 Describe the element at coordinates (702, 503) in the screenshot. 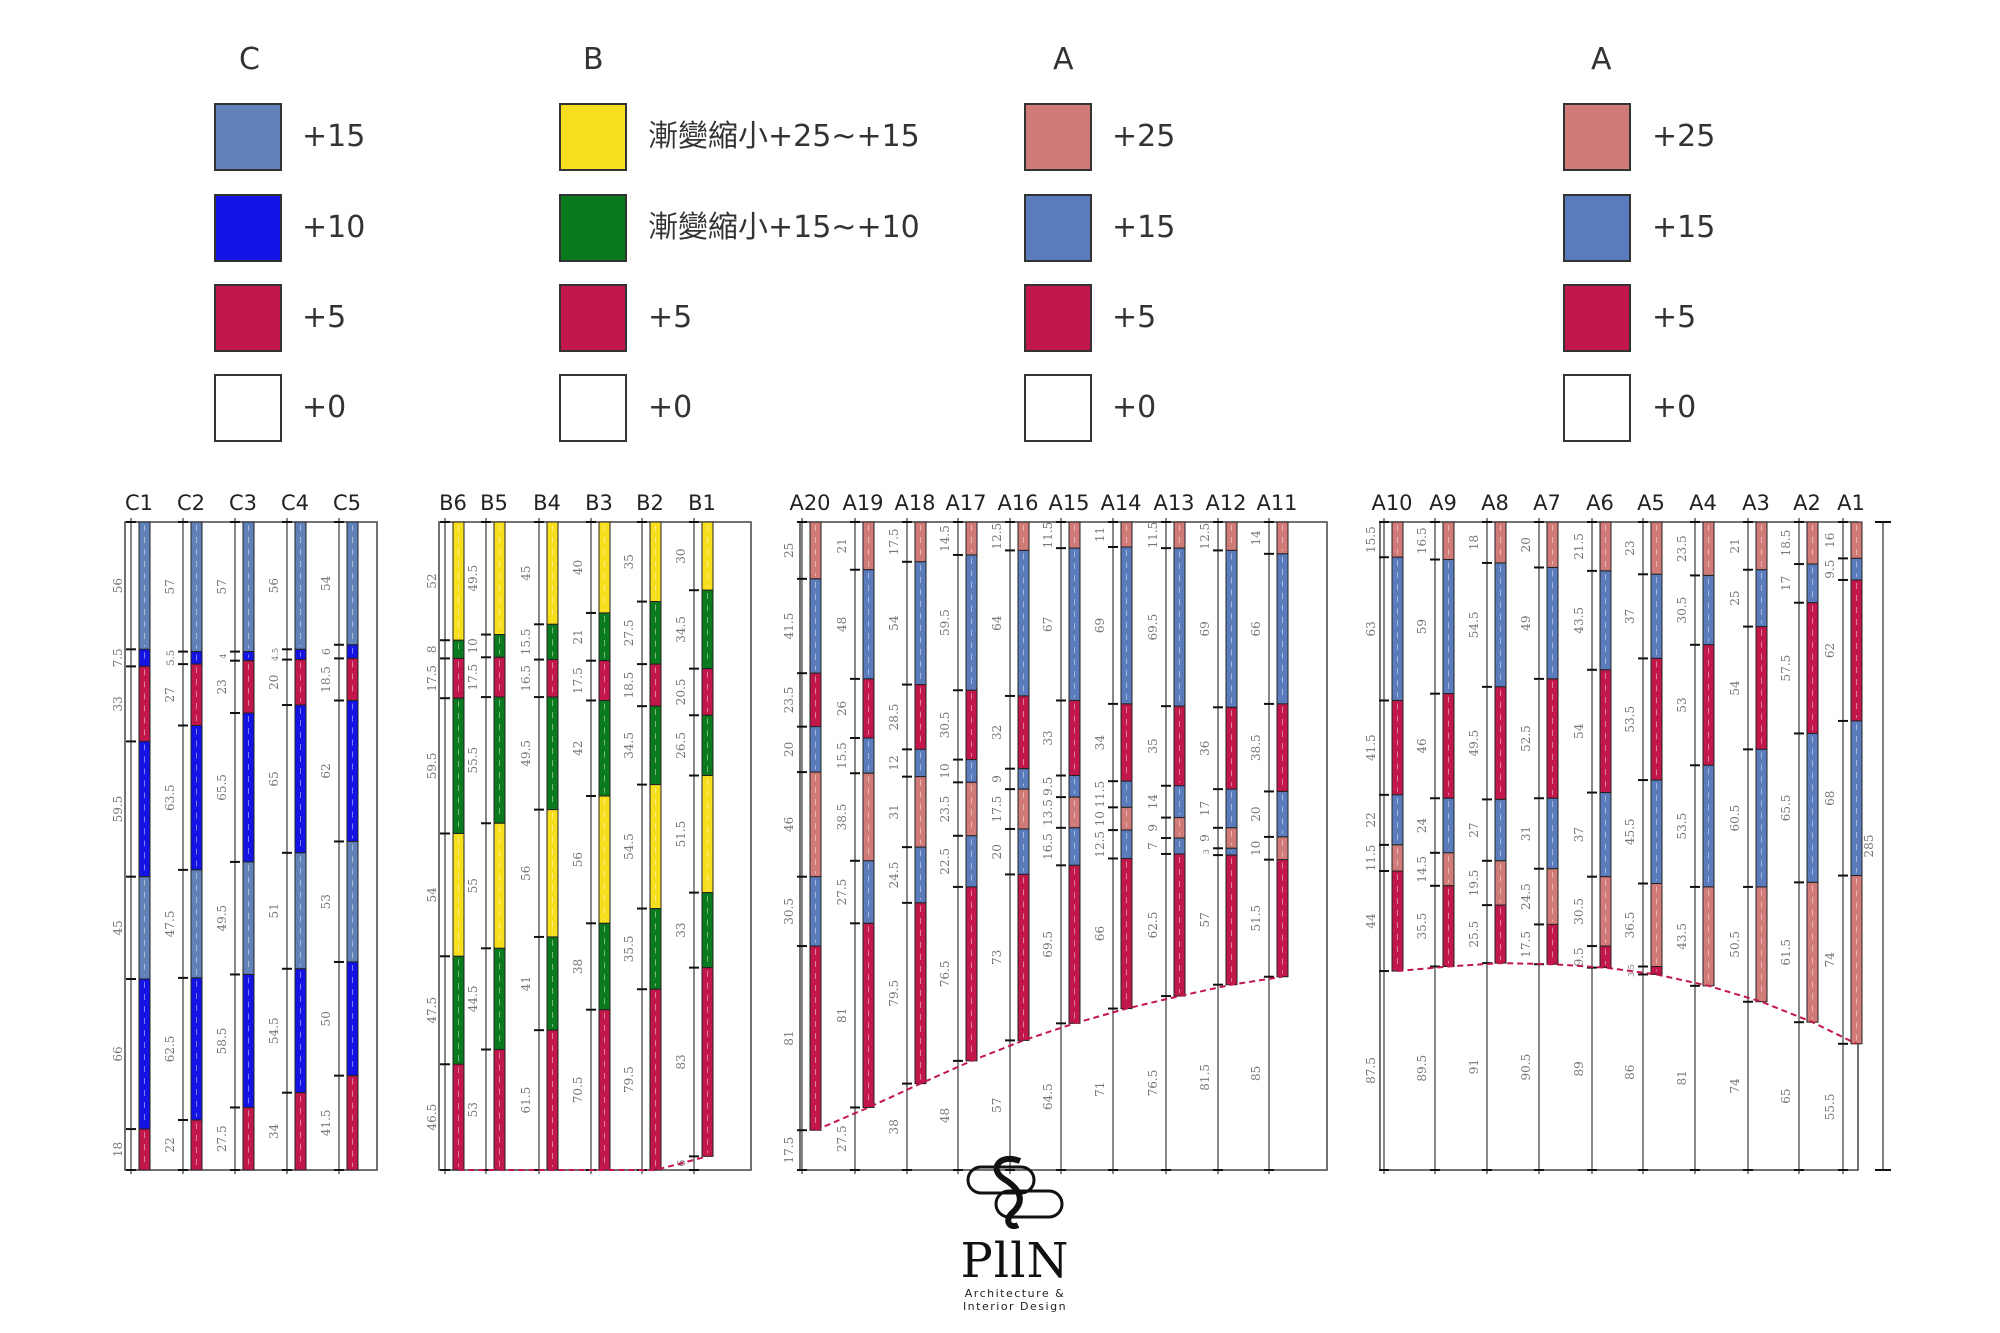

I see `column-label: B1` at that location.